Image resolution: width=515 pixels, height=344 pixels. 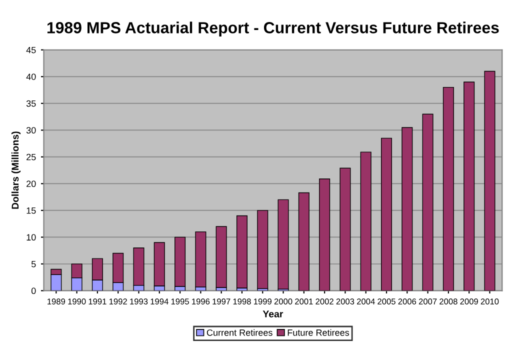 What do you see at coordinates (31, 157) in the screenshot?
I see `y-tick-label: 25` at bounding box center [31, 157].